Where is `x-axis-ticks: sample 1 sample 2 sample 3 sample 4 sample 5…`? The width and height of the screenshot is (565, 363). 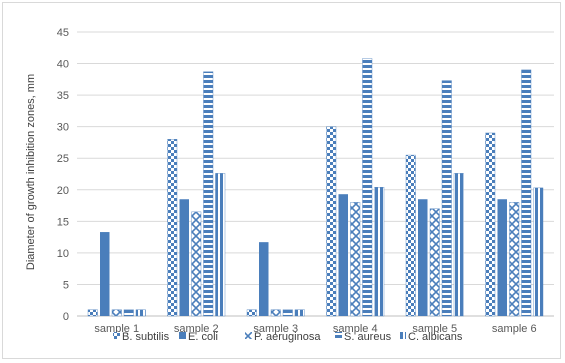
x-axis-ticks: sample 1 sample 2 sample 3 sample 4 sample 5… is located at coordinates (315, 329).